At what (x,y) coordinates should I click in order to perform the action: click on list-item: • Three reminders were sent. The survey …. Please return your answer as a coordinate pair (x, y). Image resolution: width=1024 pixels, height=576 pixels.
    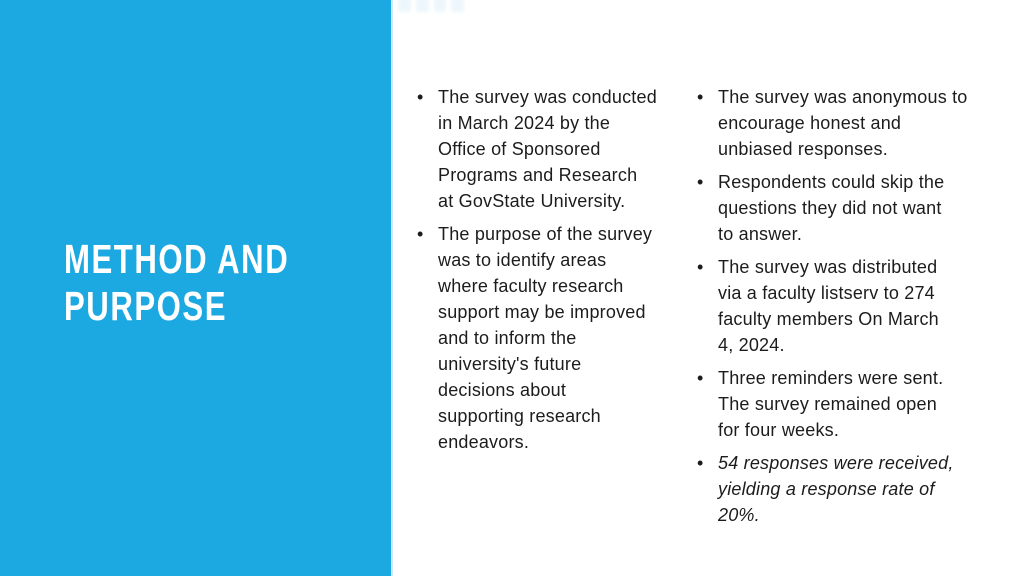
    Looking at the image, I should click on (833, 404).